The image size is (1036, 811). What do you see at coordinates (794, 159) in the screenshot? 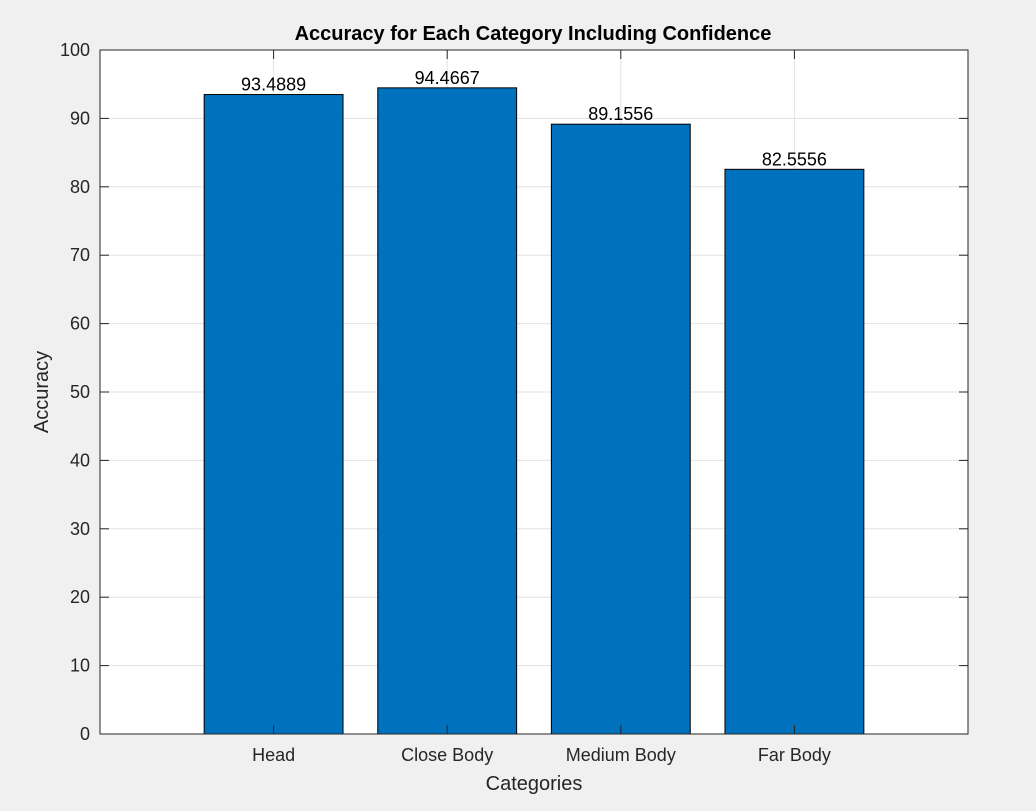
I see `data-label: 82.5556` at bounding box center [794, 159].